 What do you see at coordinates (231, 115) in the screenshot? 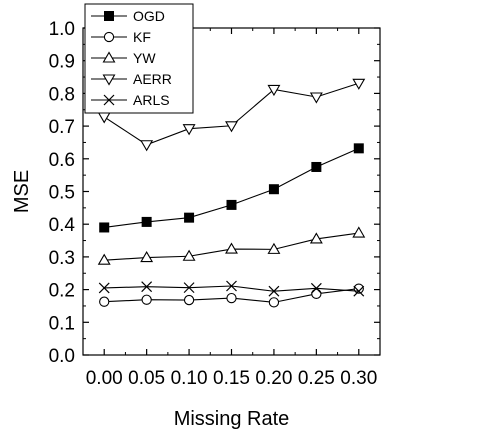
I see `series-aerr` at bounding box center [231, 115].